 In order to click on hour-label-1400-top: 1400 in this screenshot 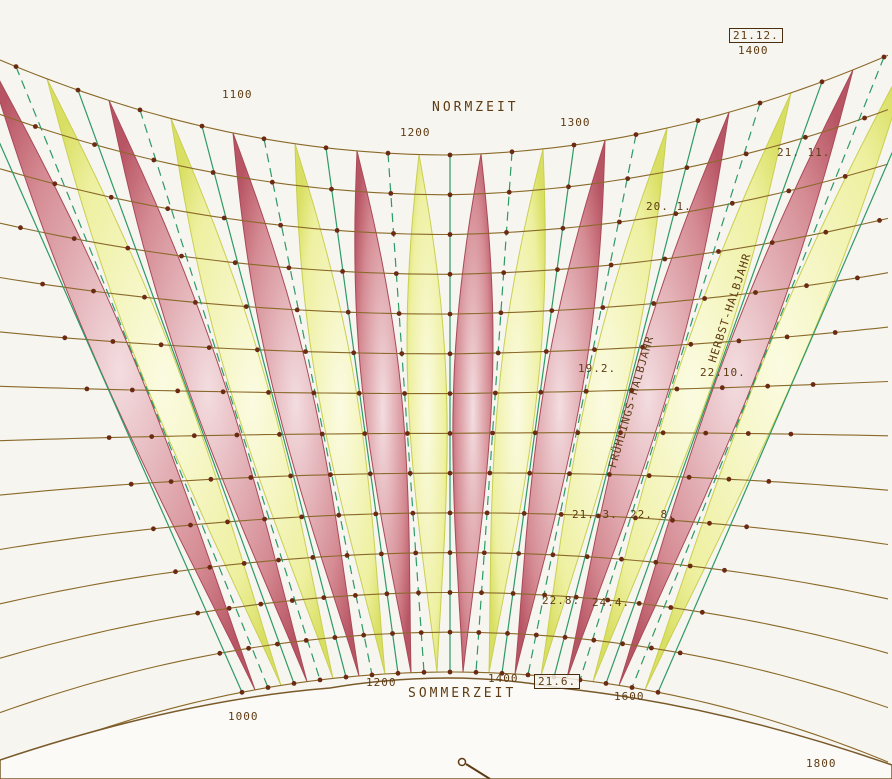, I will do `click(753, 50)`.